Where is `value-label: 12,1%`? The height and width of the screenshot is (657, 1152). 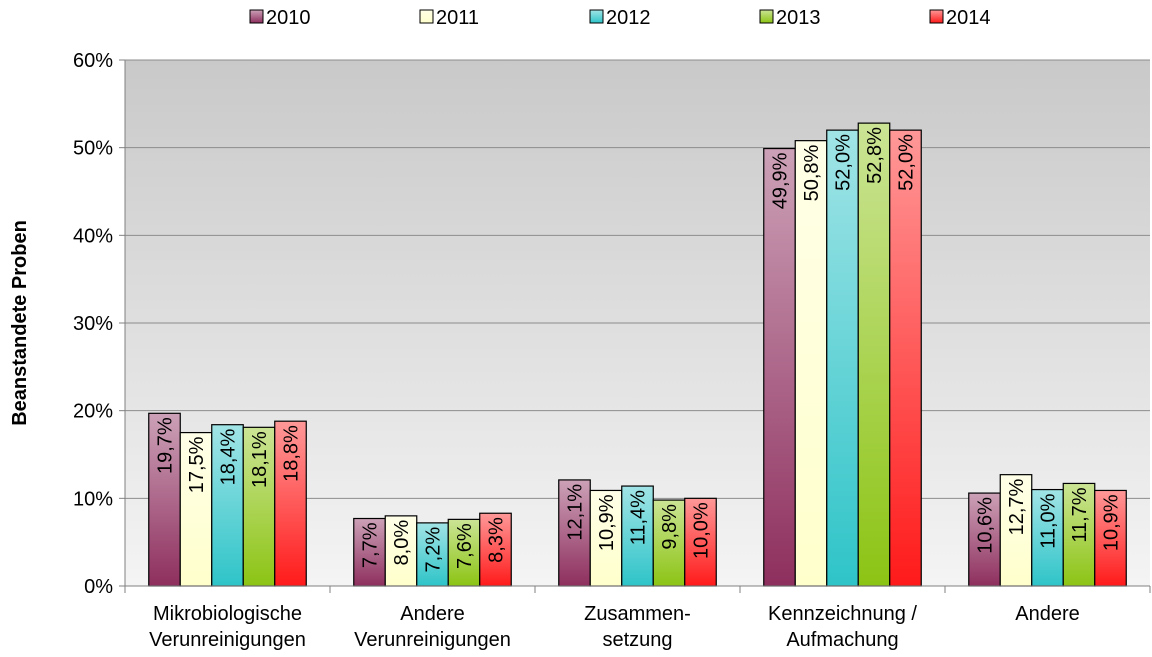
value-label: 12,1% is located at coordinates (576, 512).